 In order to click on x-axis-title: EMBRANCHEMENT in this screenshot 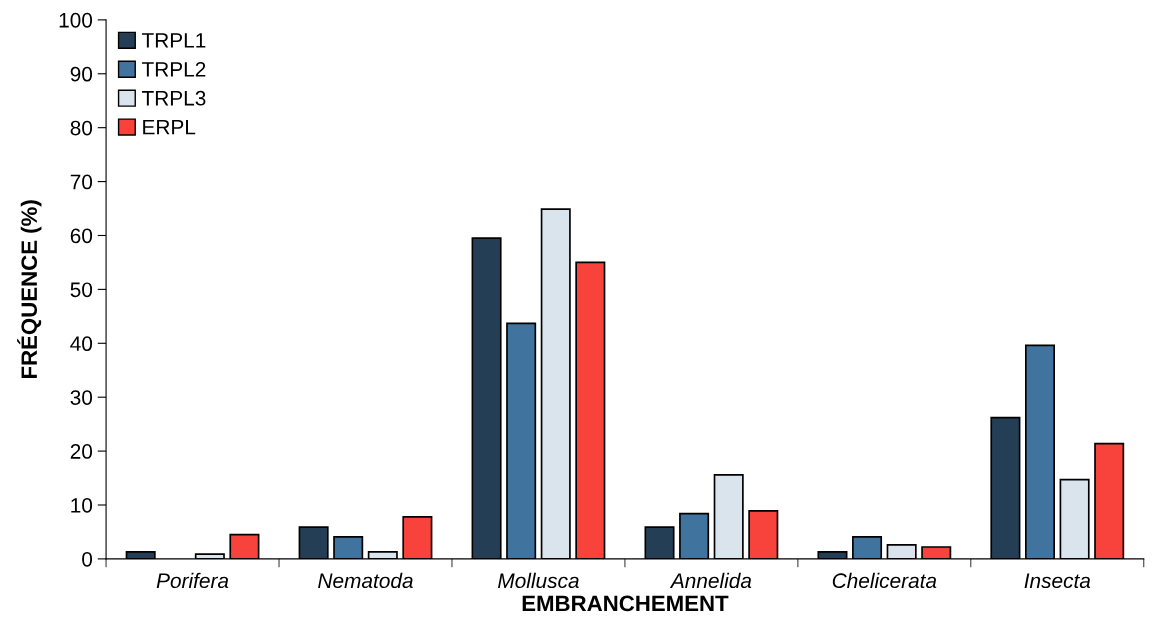, I will do `click(625, 603)`.